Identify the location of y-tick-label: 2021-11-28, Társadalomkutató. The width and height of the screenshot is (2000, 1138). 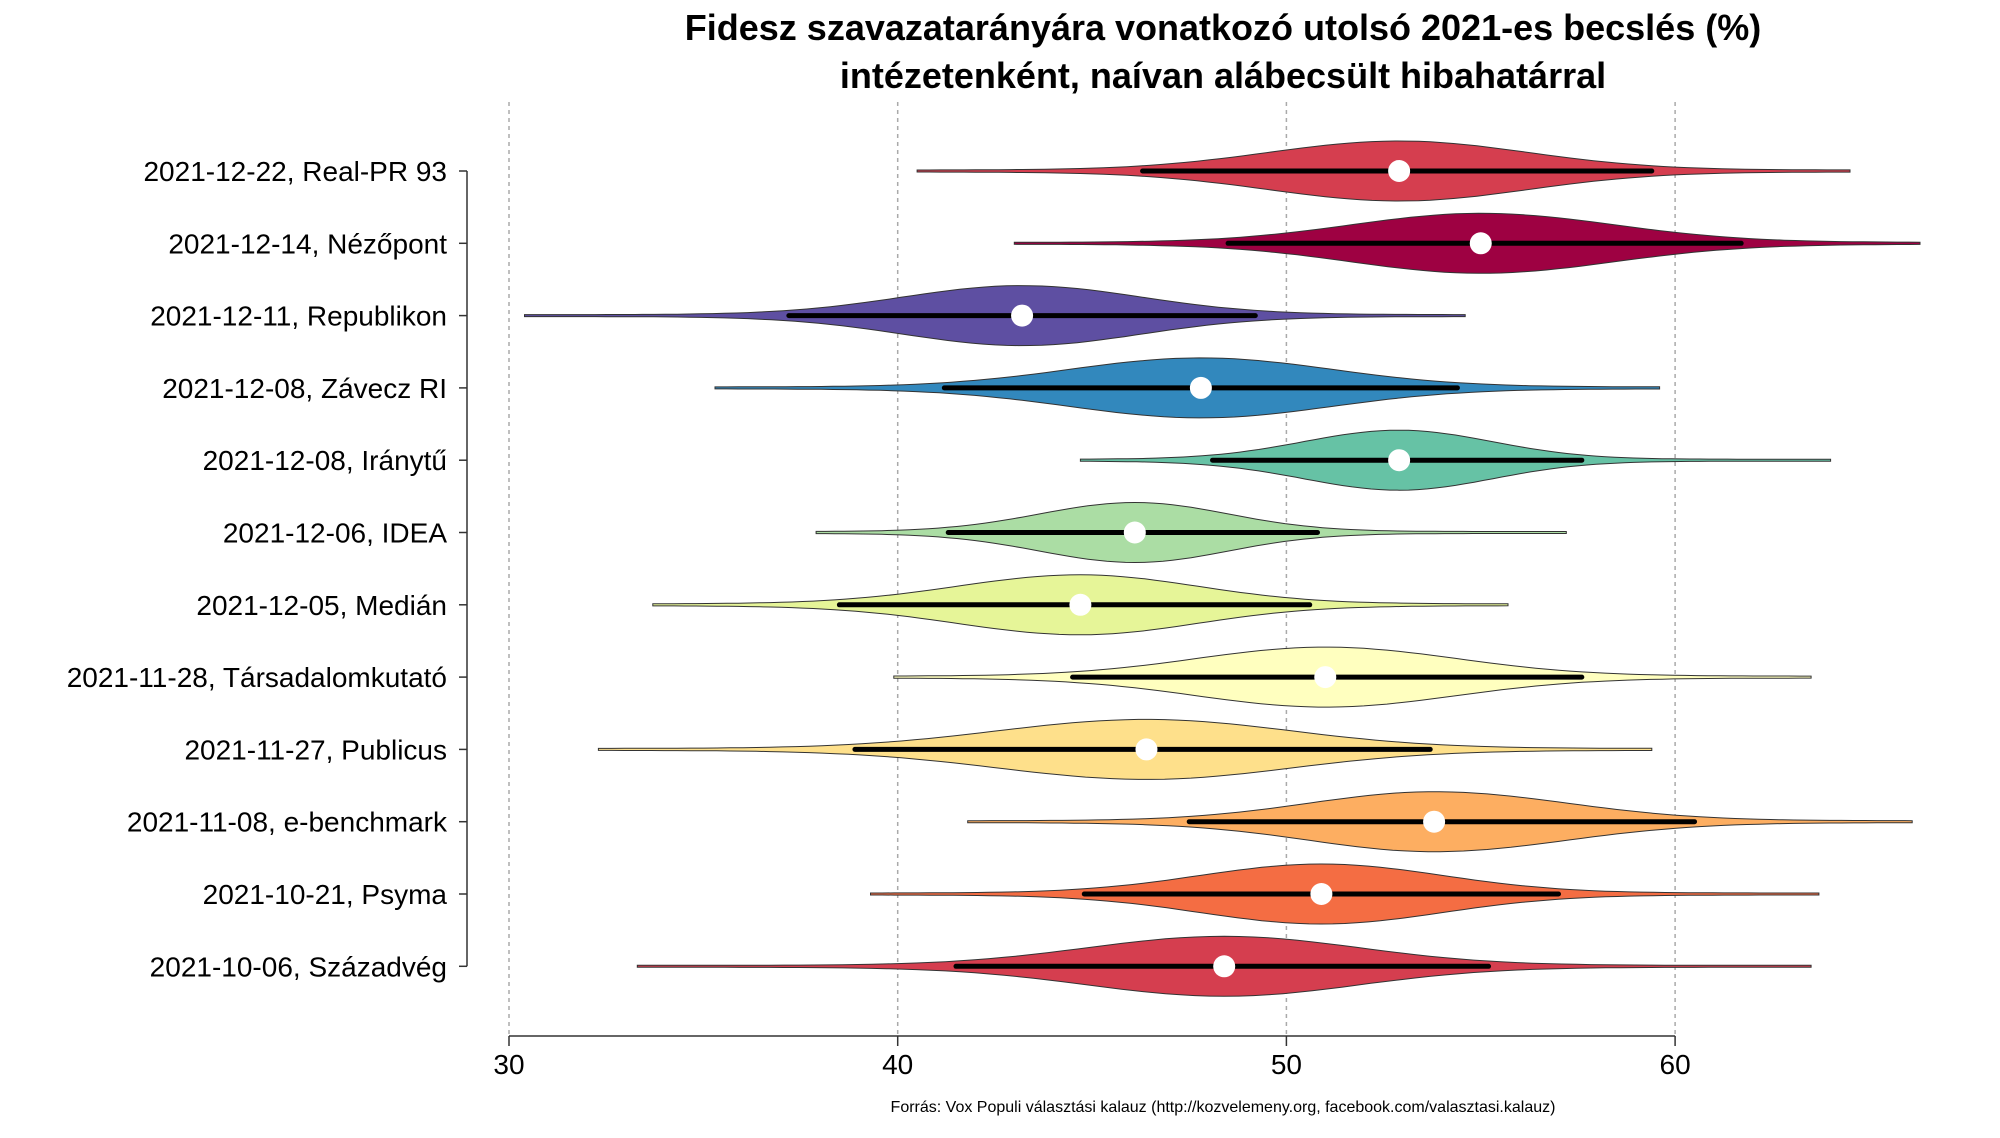
(257, 677).